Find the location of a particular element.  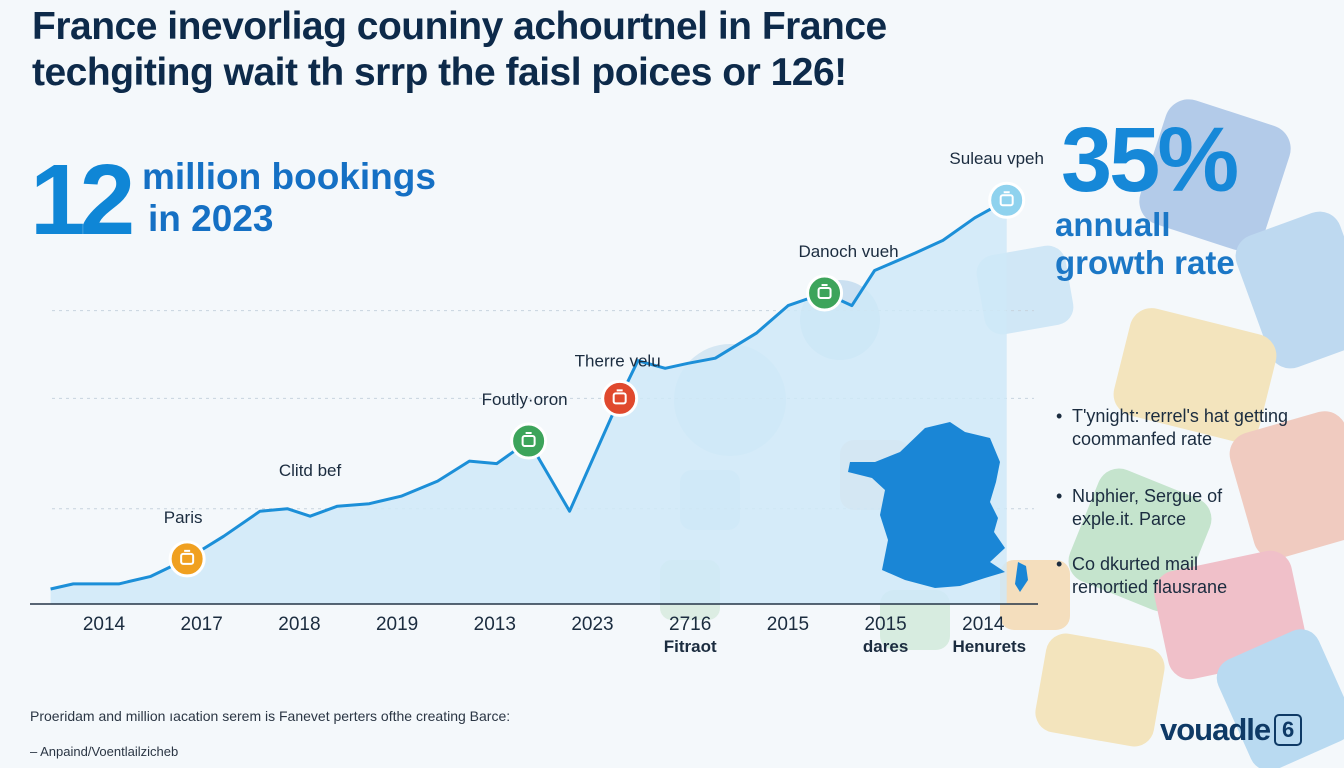

note-text-line-1: Nuphier, Sergue of is located at coordinates (1147, 496).